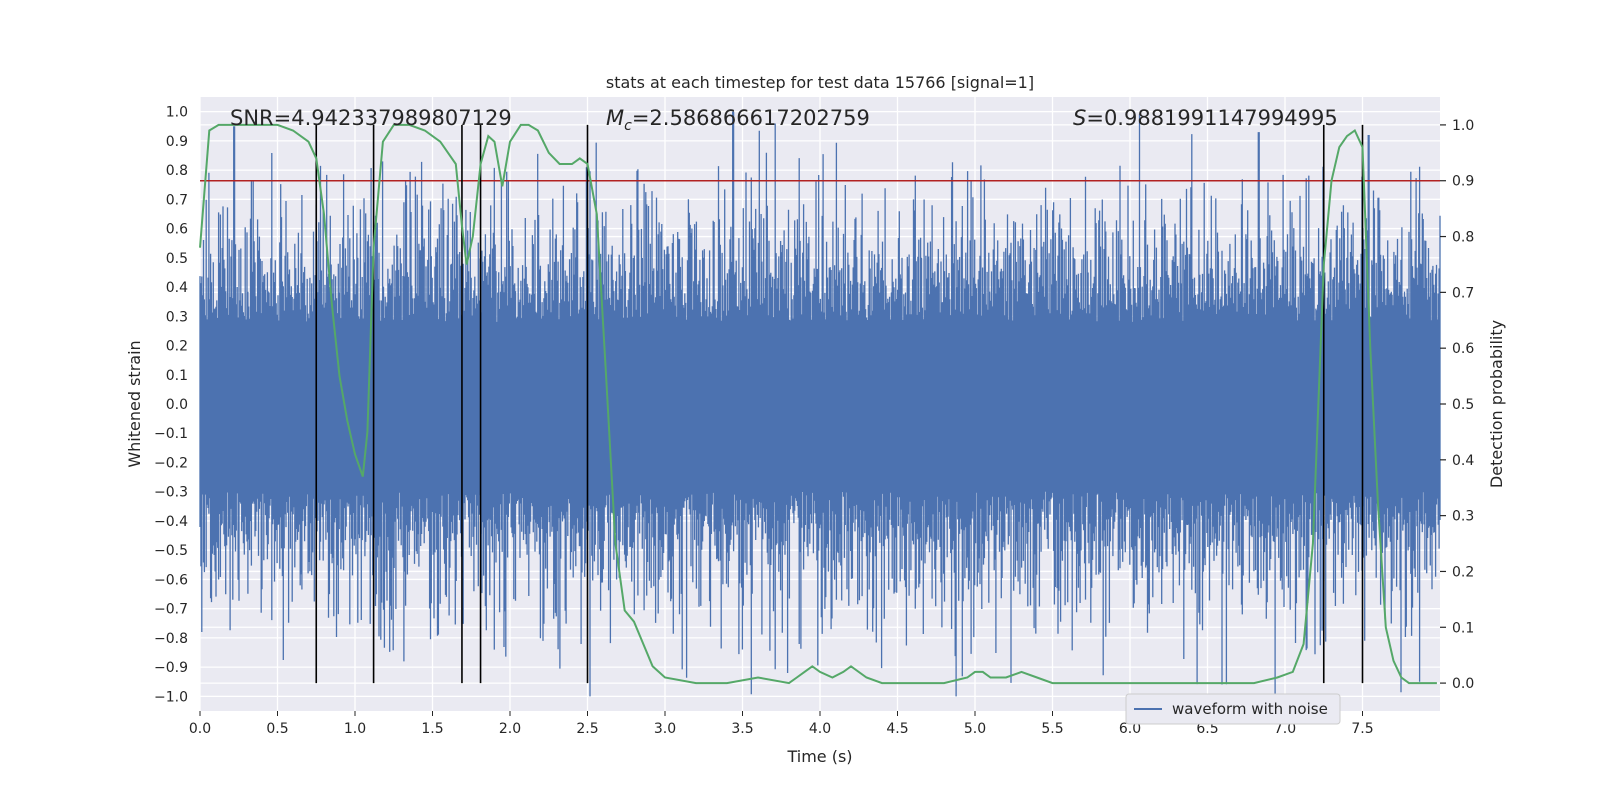 This screenshot has width=1600, height=804. Describe the element at coordinates (1211, 118) in the screenshot. I see `score-value: =0.9881991147994995` at that location.